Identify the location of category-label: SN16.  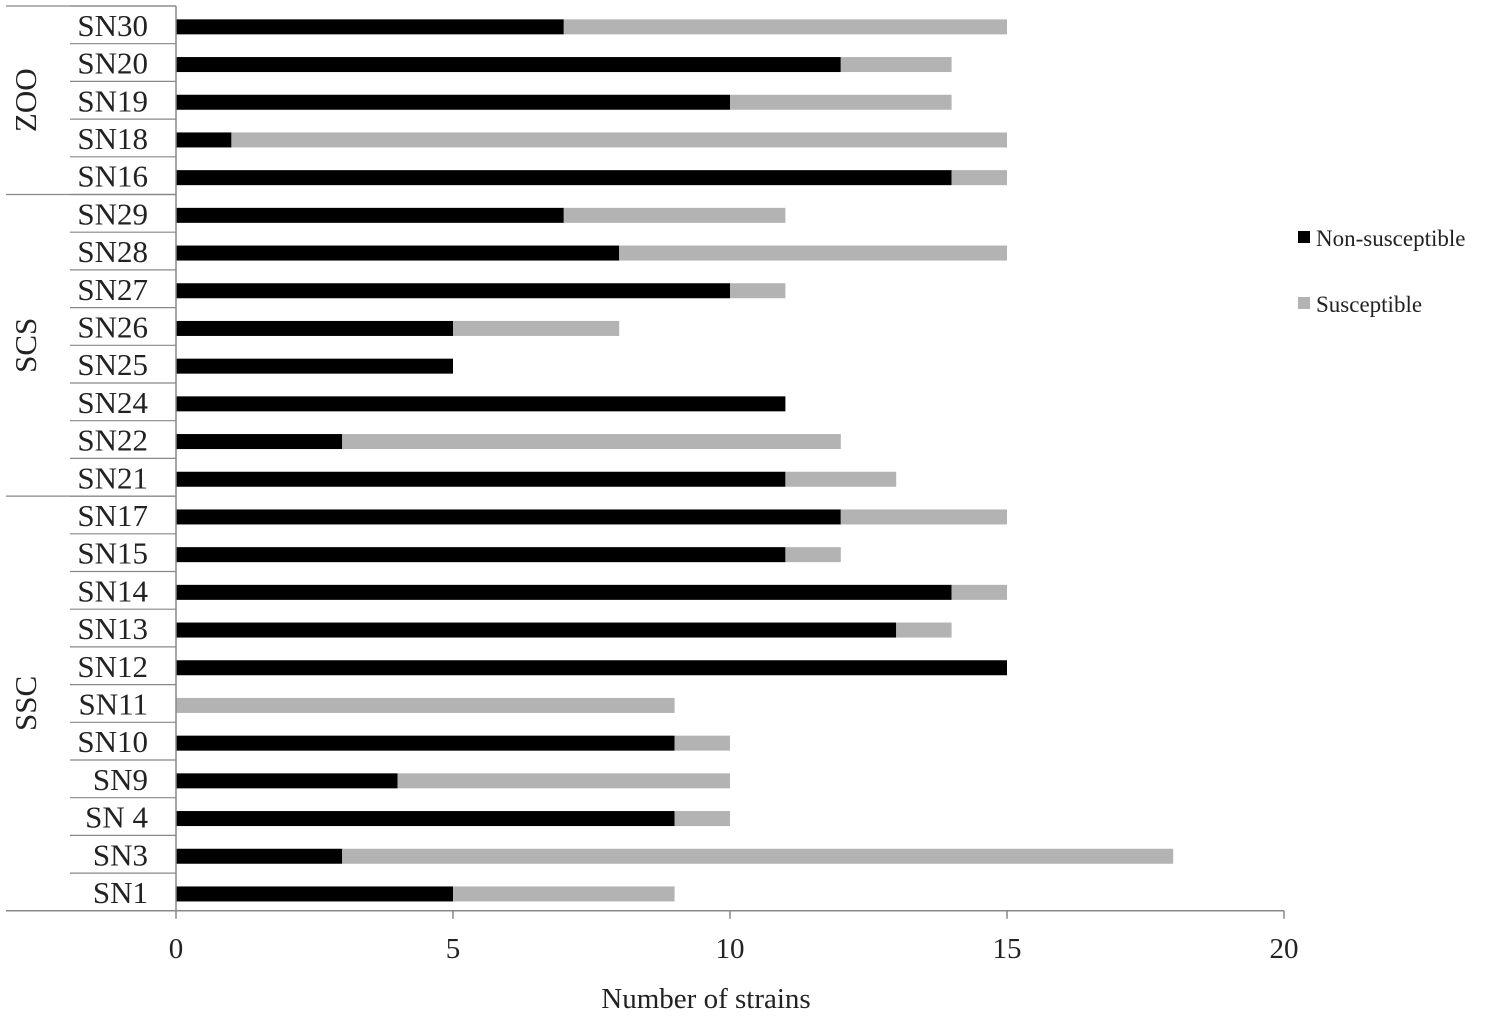
(112, 176).